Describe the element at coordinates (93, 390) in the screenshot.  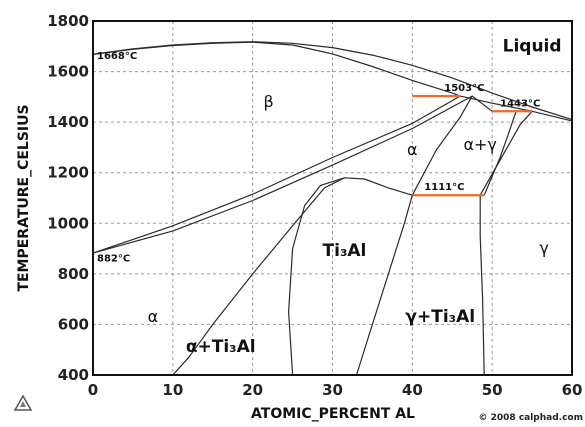
I see `x-tick-label: 0` at that location.